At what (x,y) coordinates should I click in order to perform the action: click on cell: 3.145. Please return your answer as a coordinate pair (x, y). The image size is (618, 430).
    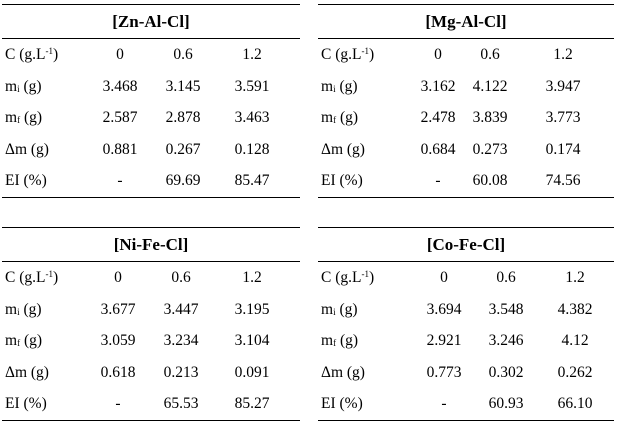
    Looking at the image, I should click on (183, 86).